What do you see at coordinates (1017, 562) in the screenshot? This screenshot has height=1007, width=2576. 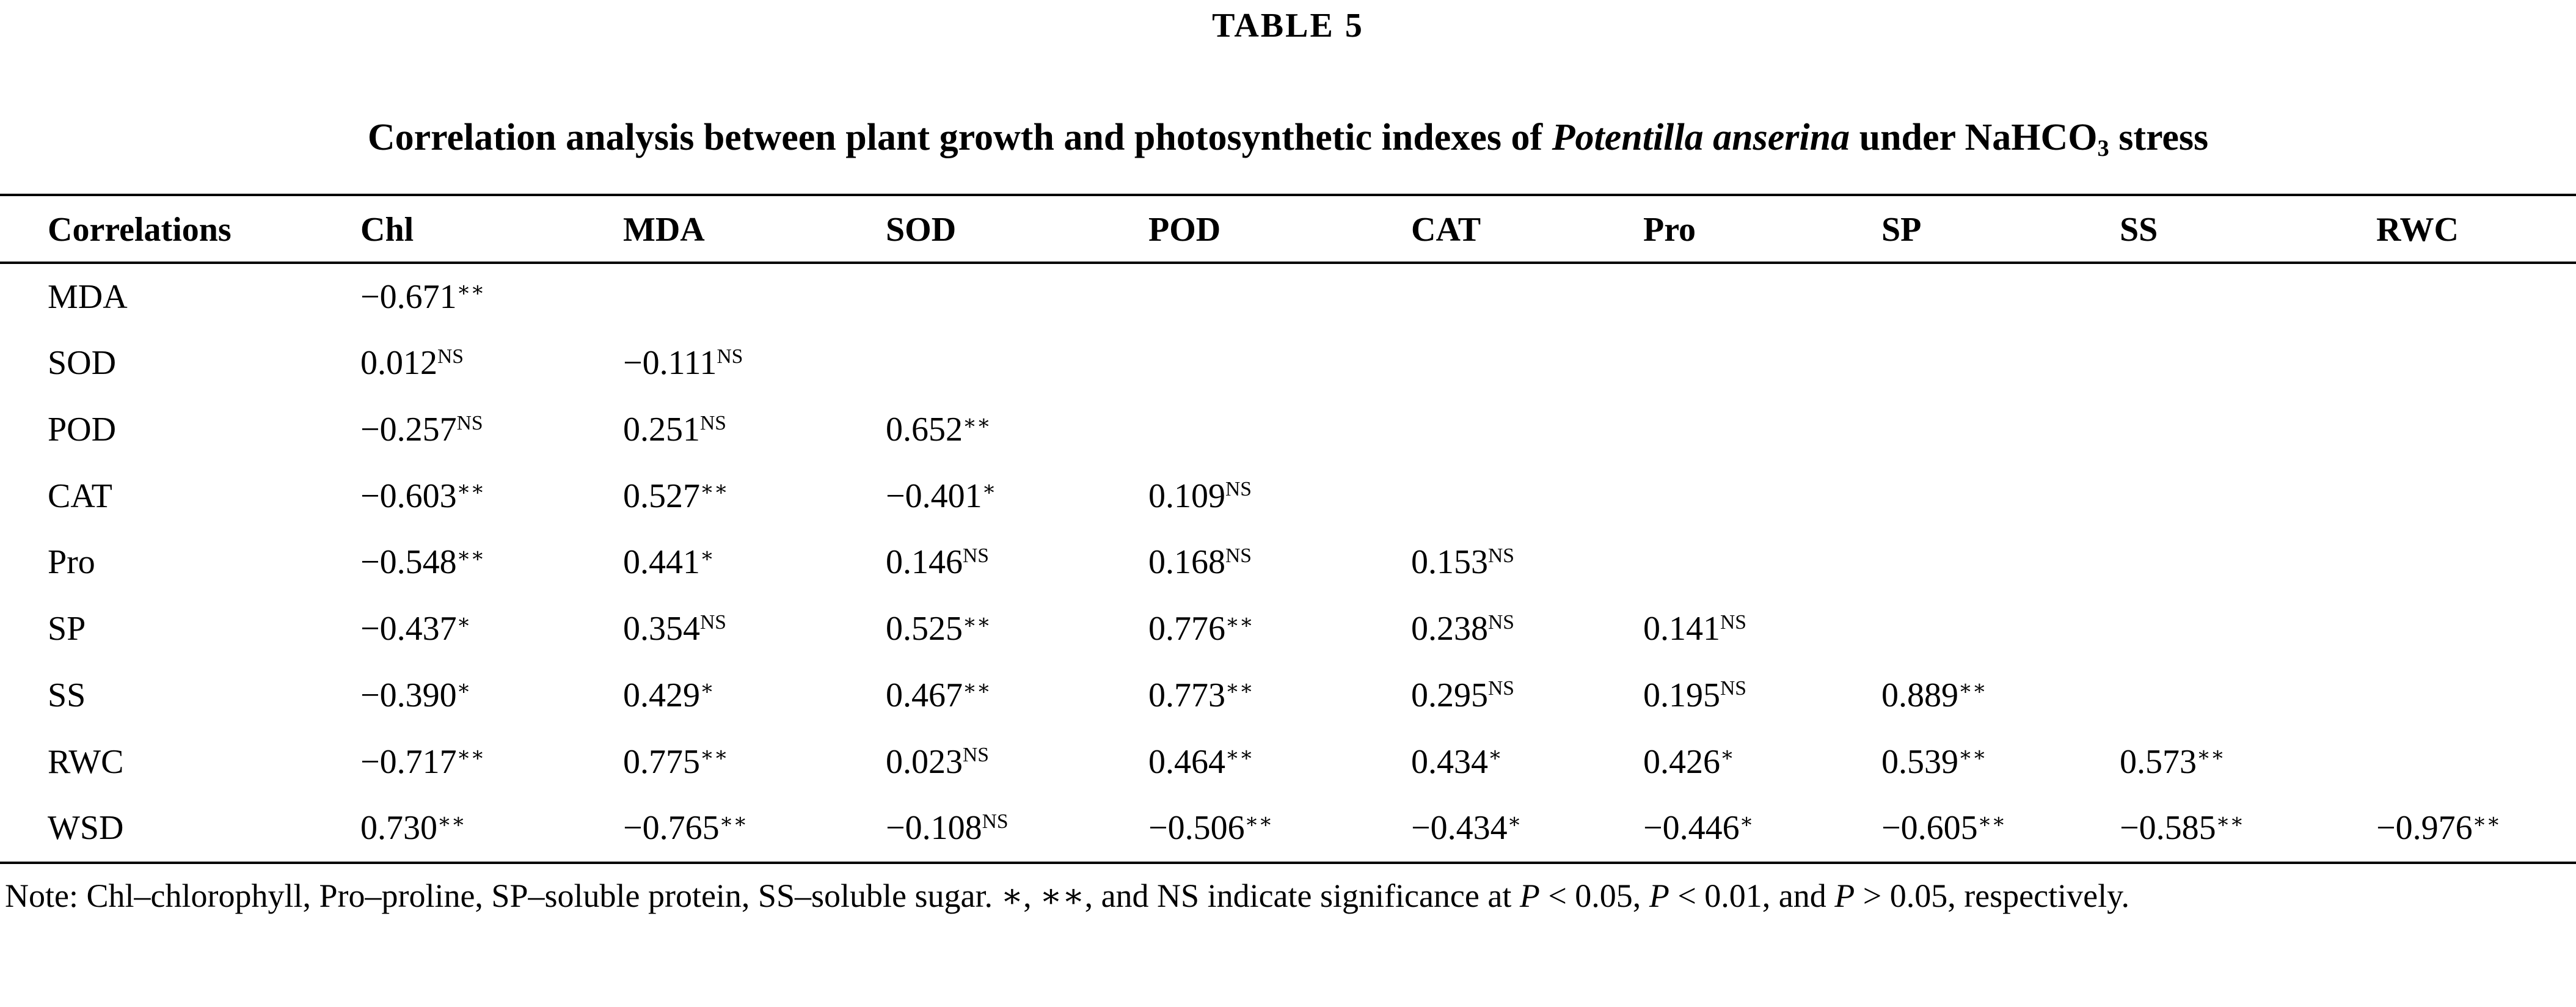 I see `correlation-cell: 0.146NS` at bounding box center [1017, 562].